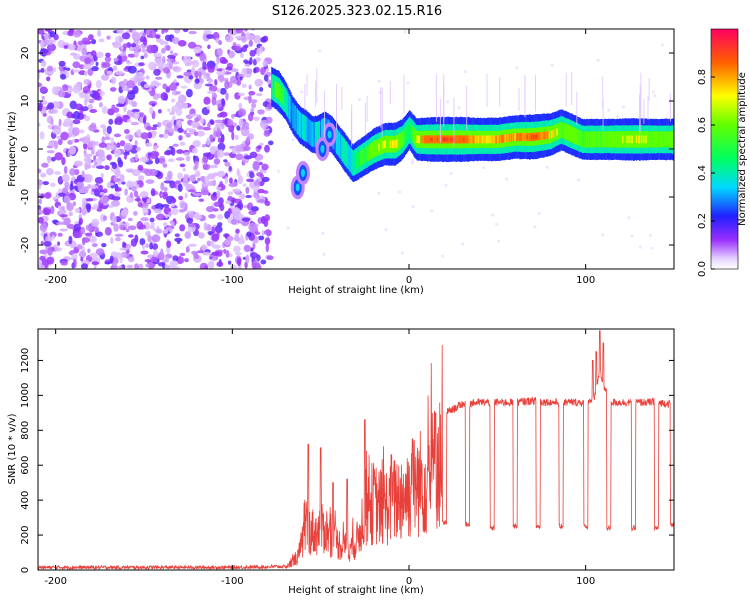 The width and height of the screenshot is (750, 600). I want to click on y-tick-label: 1000, so click(25, 395).